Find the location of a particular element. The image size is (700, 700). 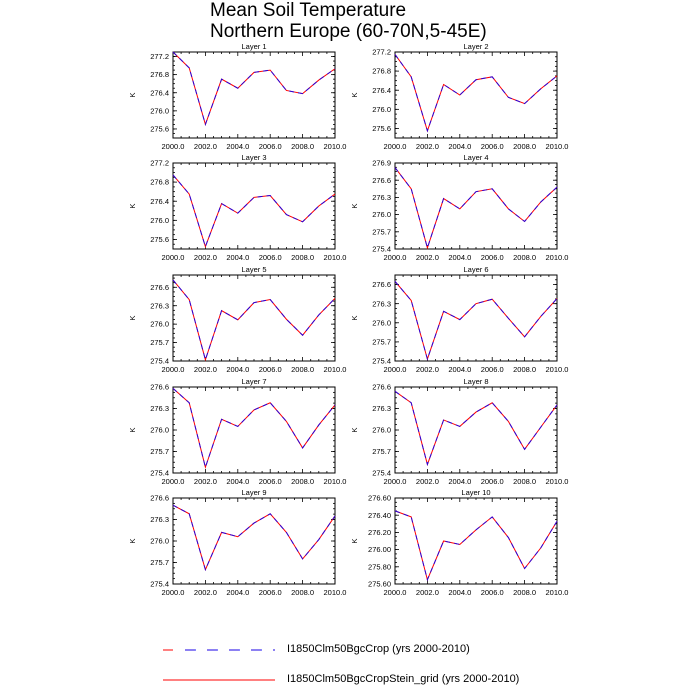

y-tick-label: 276.20 is located at coordinates (379, 532).